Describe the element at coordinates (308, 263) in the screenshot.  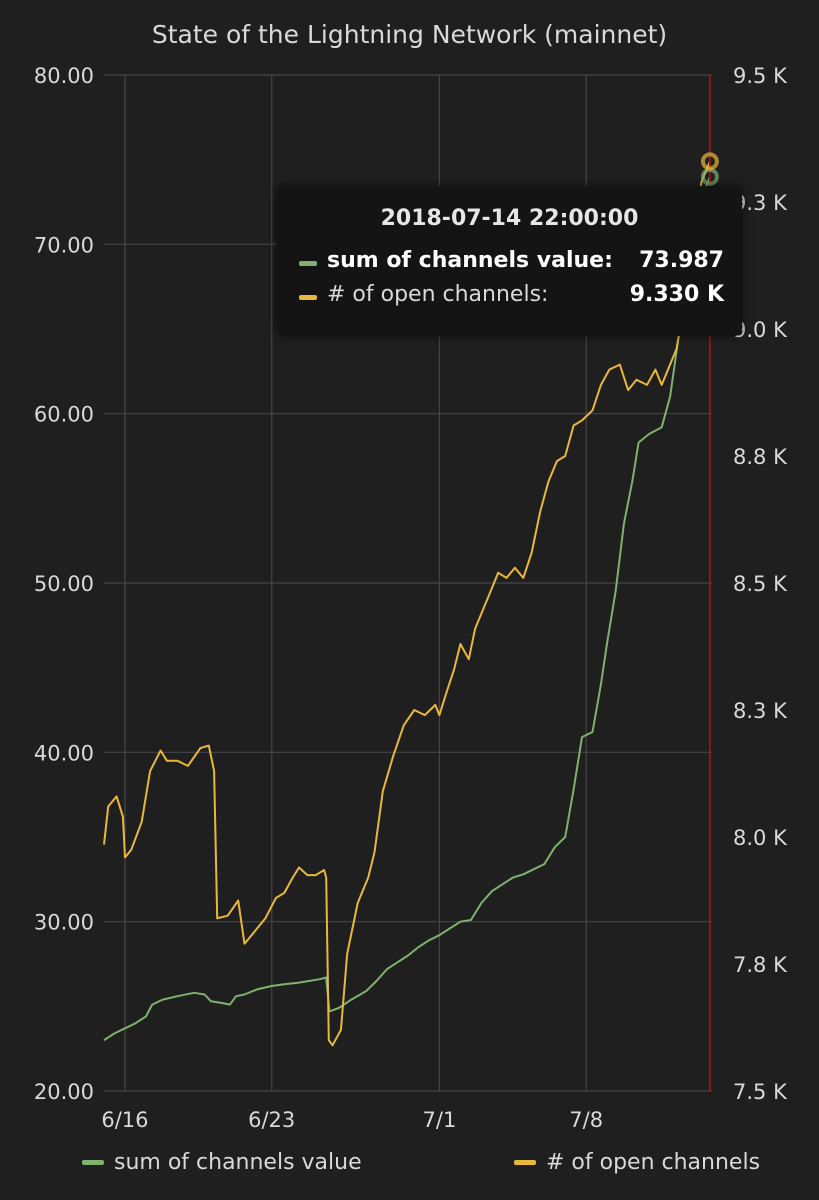
I see `tooltip-swatch-green` at that location.